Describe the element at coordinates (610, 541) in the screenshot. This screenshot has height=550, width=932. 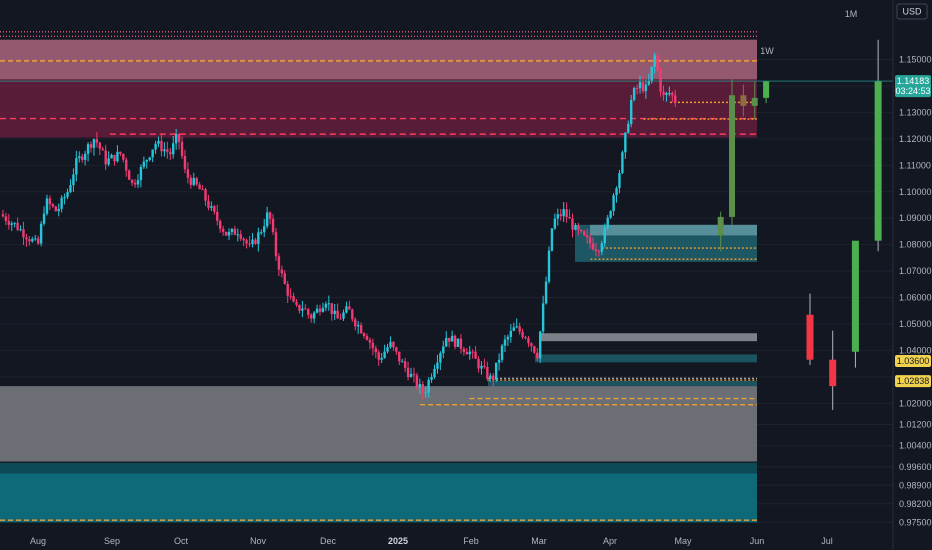
I see `time-tick-label: Apr` at that location.